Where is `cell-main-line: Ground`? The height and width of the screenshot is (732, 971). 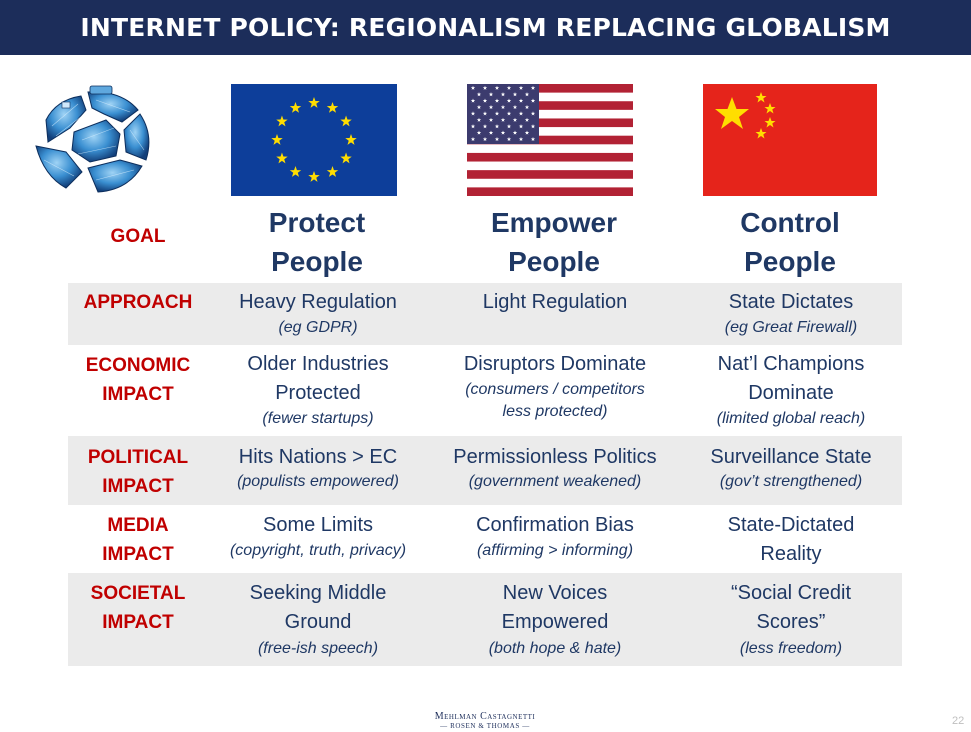 cell-main-line: Ground is located at coordinates (318, 622).